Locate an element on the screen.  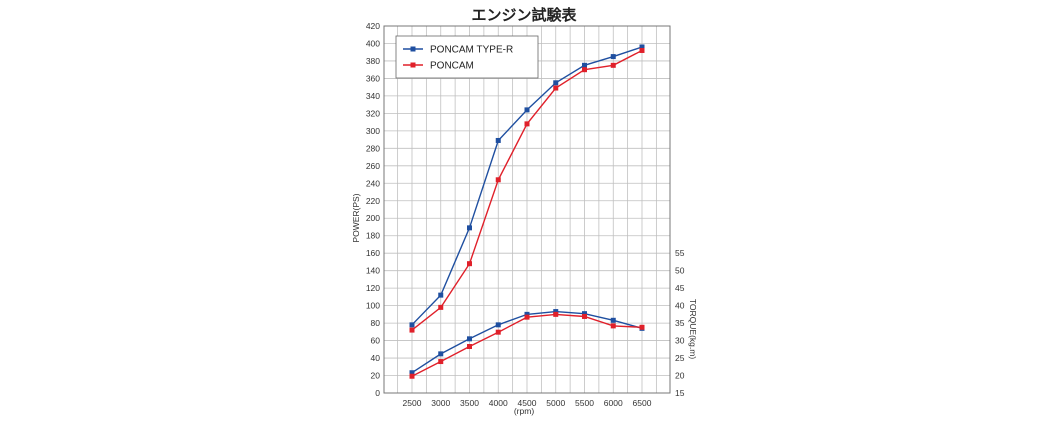
y-tick-label: 140 is located at coordinates (373, 271).